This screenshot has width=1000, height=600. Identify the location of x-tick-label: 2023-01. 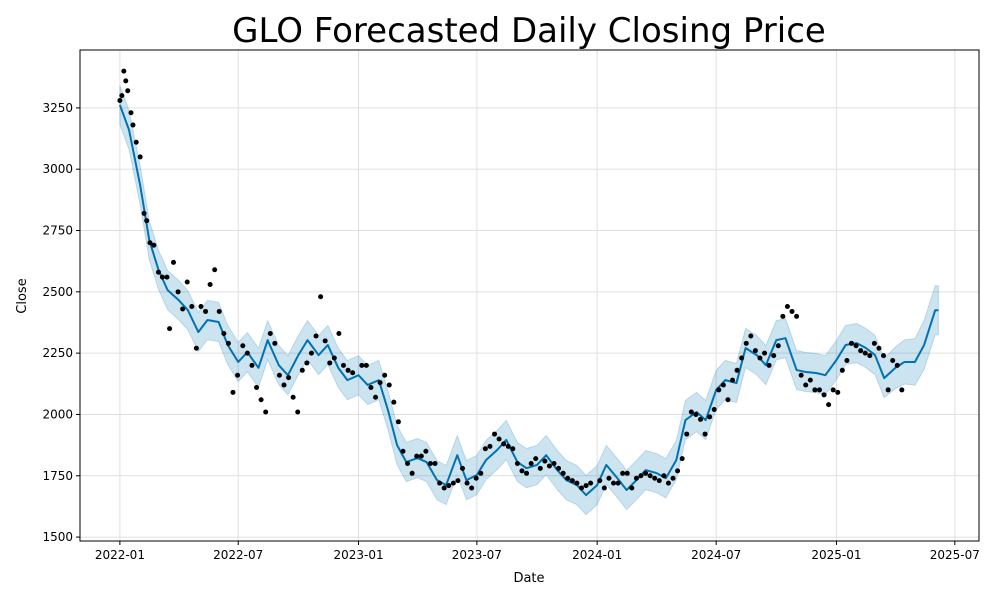
(358, 555).